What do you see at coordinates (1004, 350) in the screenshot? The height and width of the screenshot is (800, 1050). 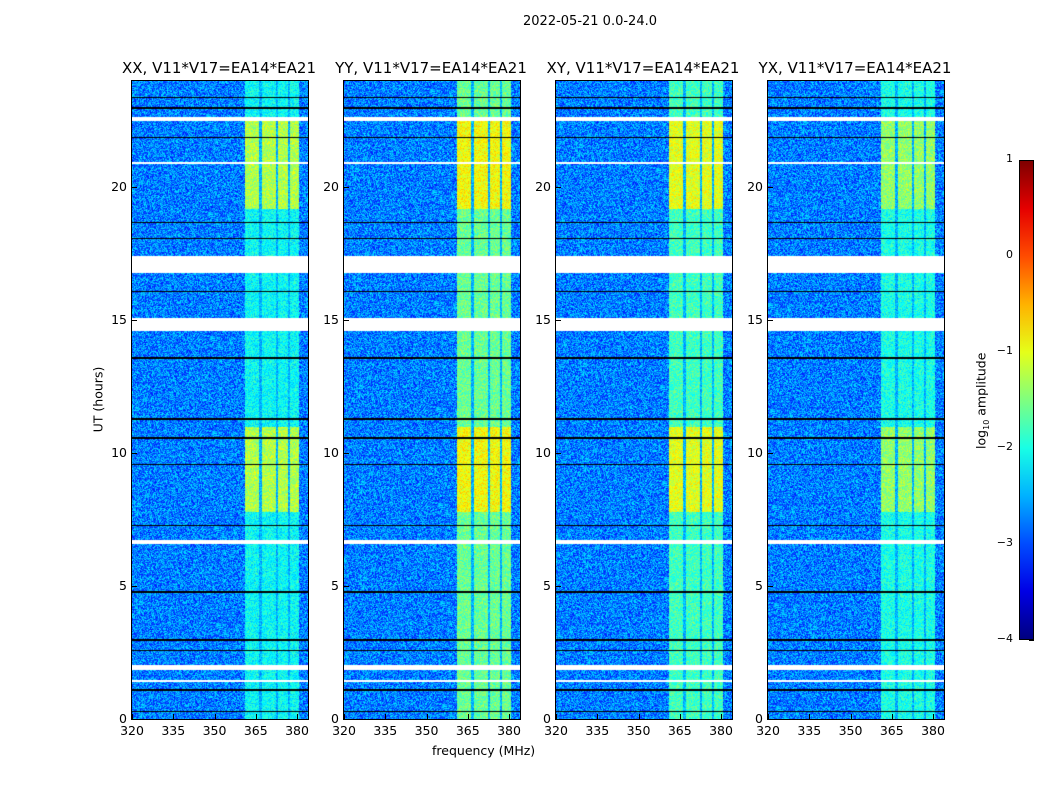 I see `colorbar-tick-label: −1` at bounding box center [1004, 350].